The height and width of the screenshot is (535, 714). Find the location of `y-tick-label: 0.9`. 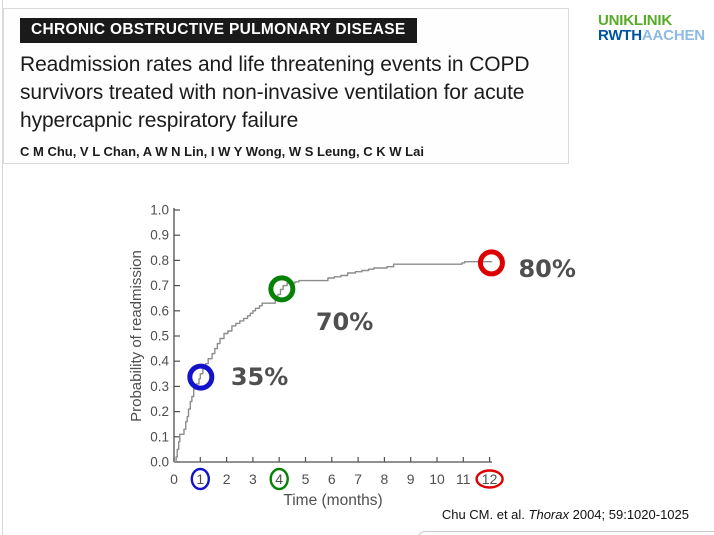

y-tick-label: 0.9 is located at coordinates (159, 235).